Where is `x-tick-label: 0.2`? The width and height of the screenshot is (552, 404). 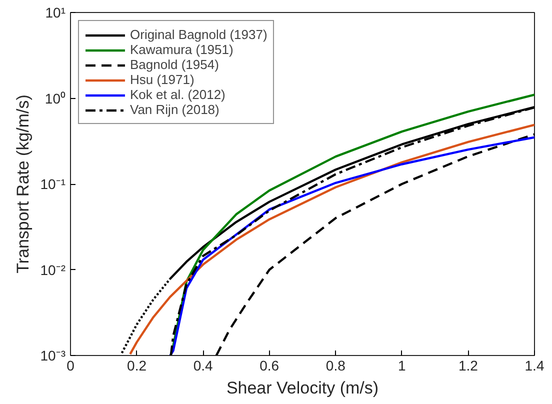
x-tick-label: 0.2 is located at coordinates (137, 366).